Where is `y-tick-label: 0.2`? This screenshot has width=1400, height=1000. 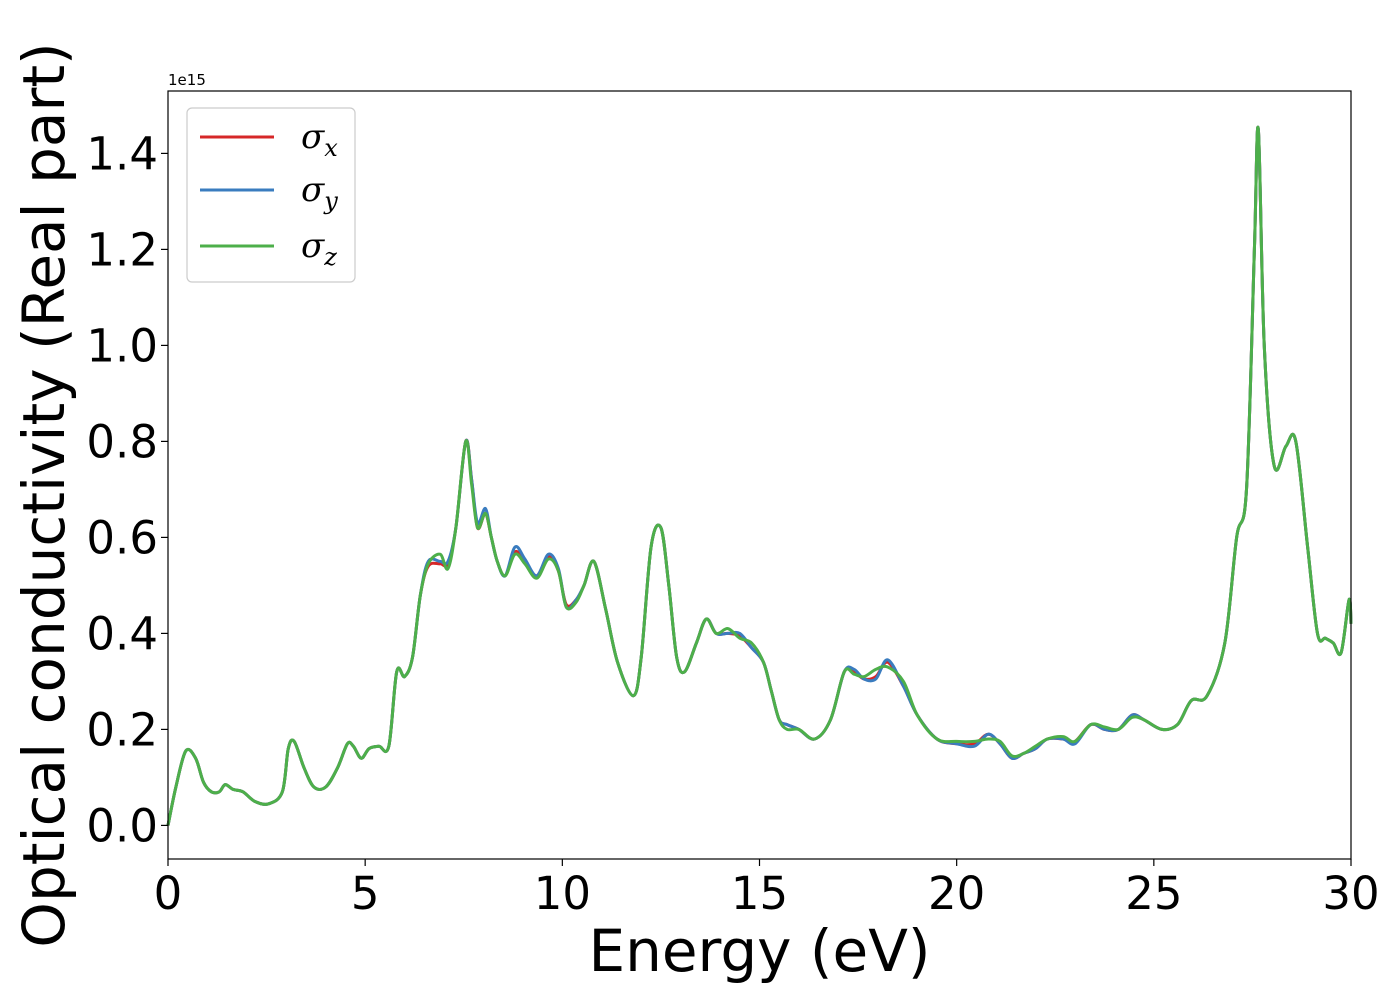
y-tick-label: 0.2 is located at coordinates (122, 729).